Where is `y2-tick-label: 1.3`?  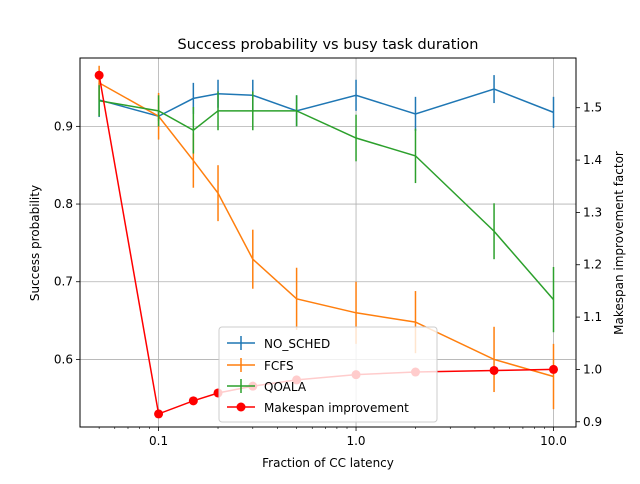 y2-tick-label: 1.3 is located at coordinates (592, 212).